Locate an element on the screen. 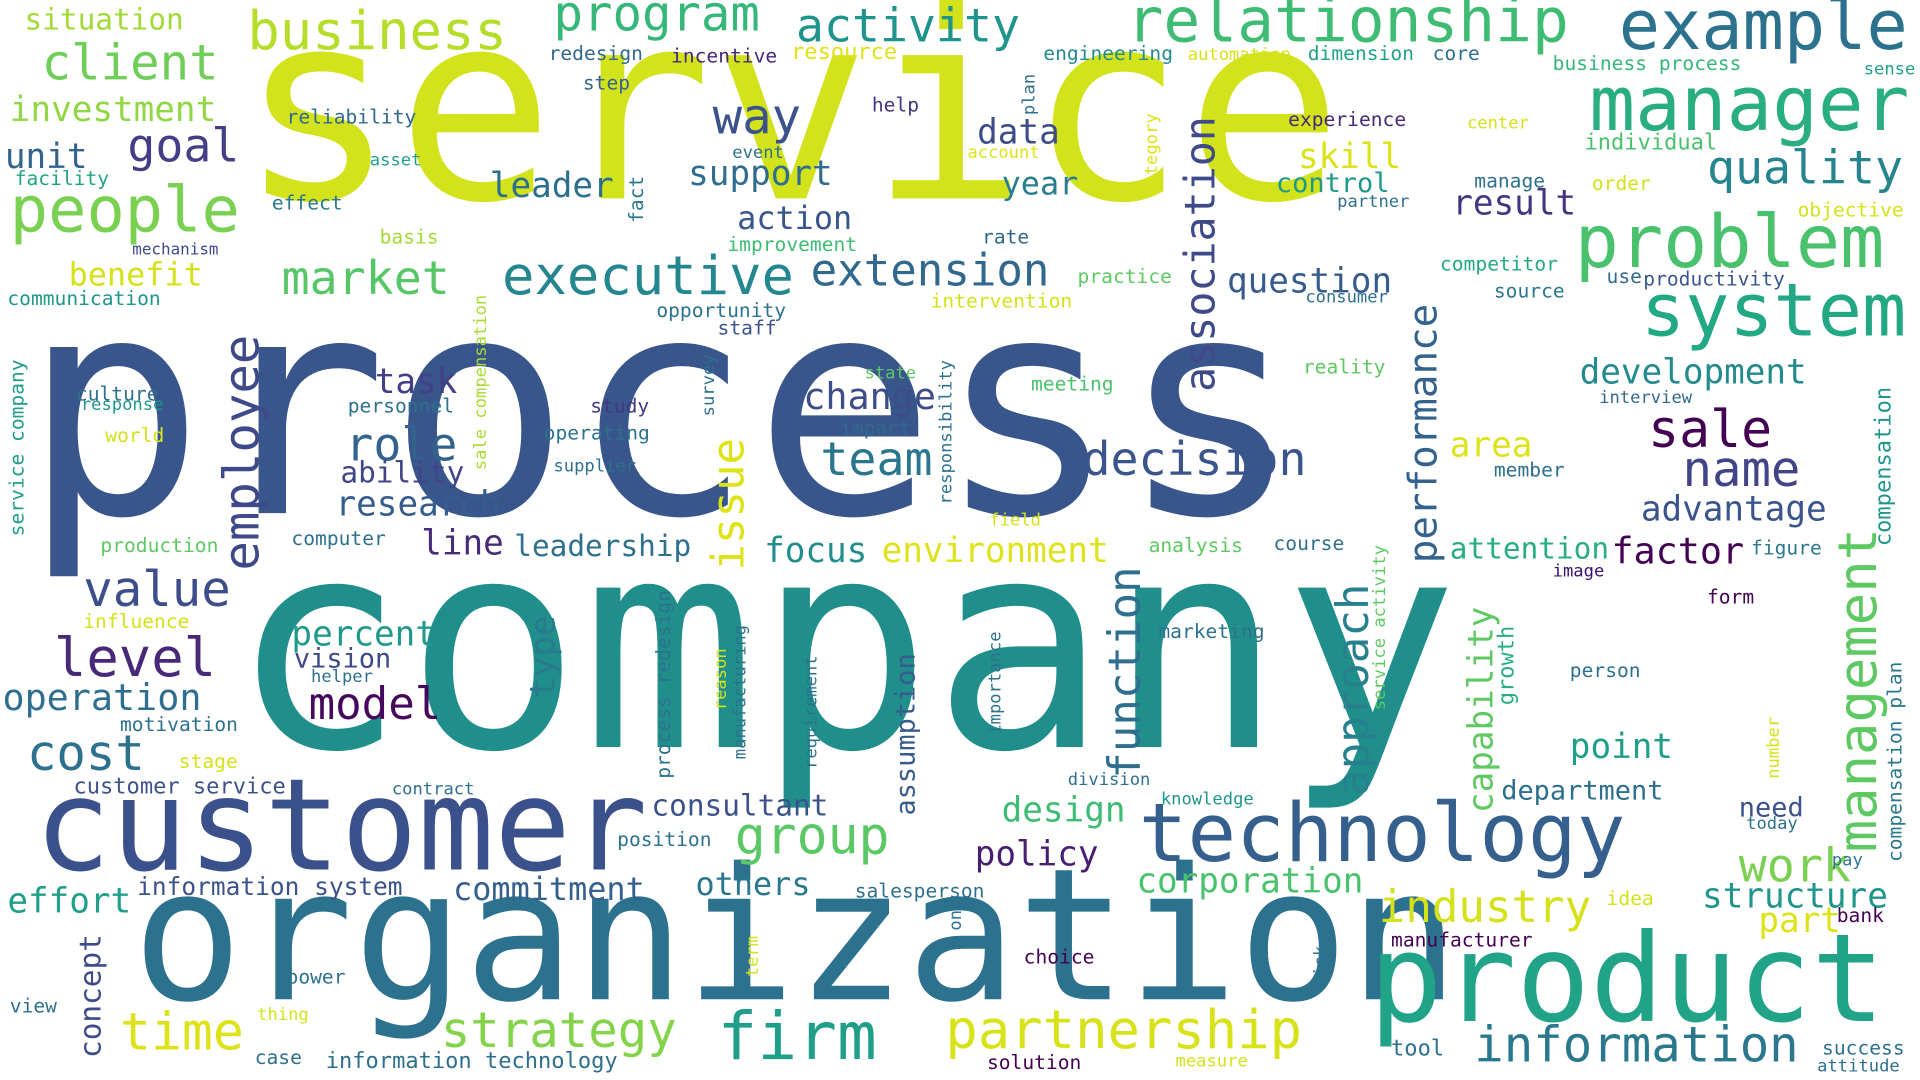 This screenshot has width=1920, height=1080. word: function is located at coordinates (1126, 672).